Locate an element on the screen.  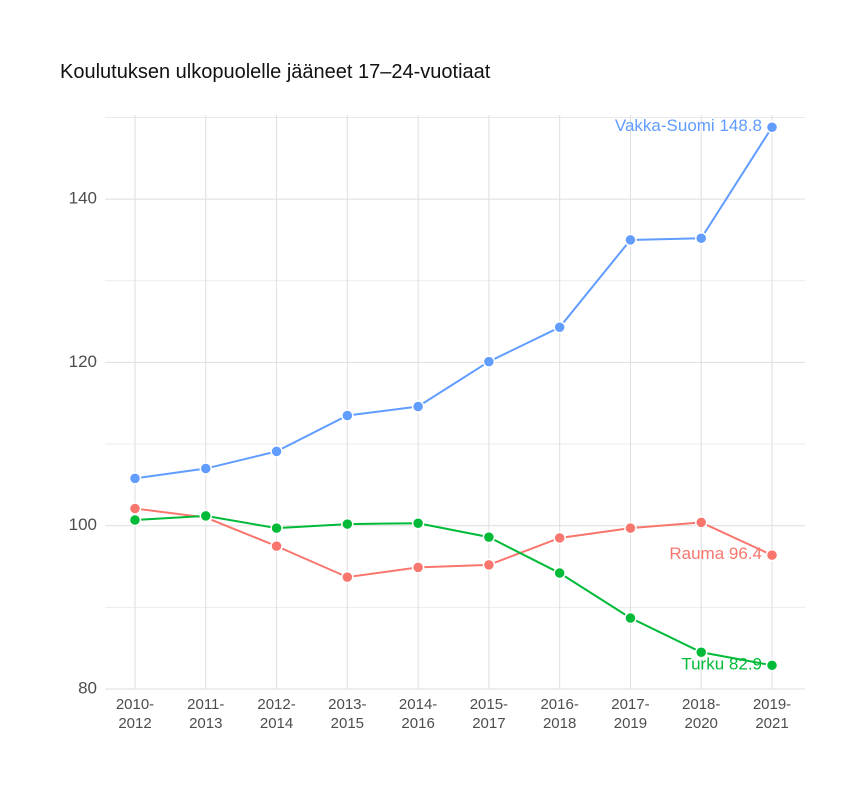
x-tick-label: 2016-2018 is located at coordinates (559, 714).